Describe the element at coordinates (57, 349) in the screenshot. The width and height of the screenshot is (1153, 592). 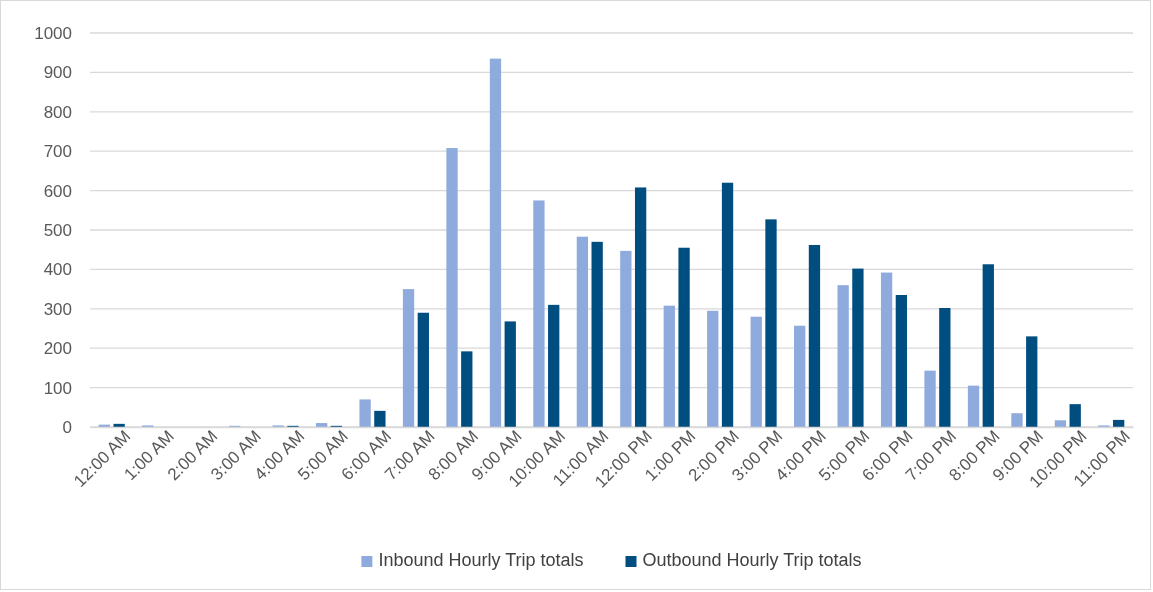
I see `y-tick-label: 200` at that location.